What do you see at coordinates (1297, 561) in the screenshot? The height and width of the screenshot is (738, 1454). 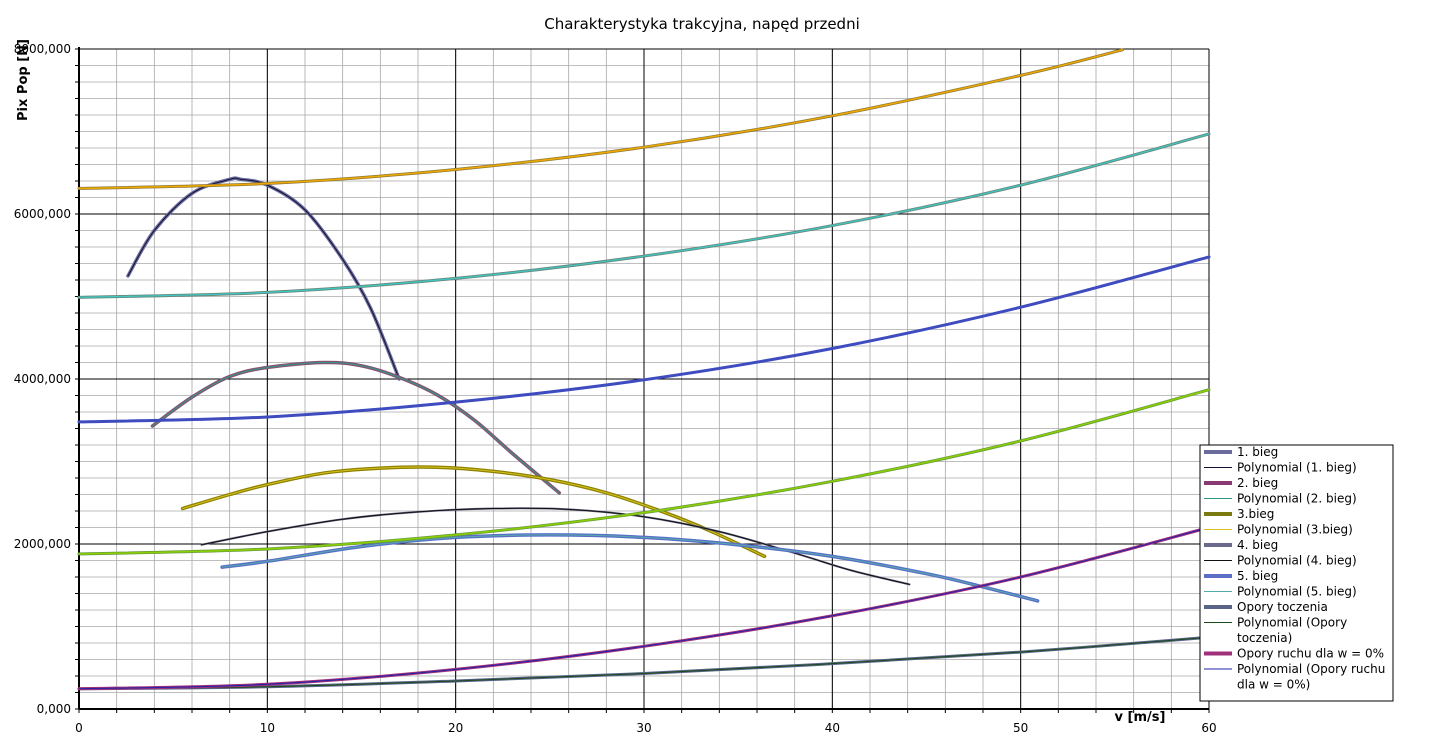 I see `legend-entry-label: Polynomial (4. bieg)` at bounding box center [1297, 561].